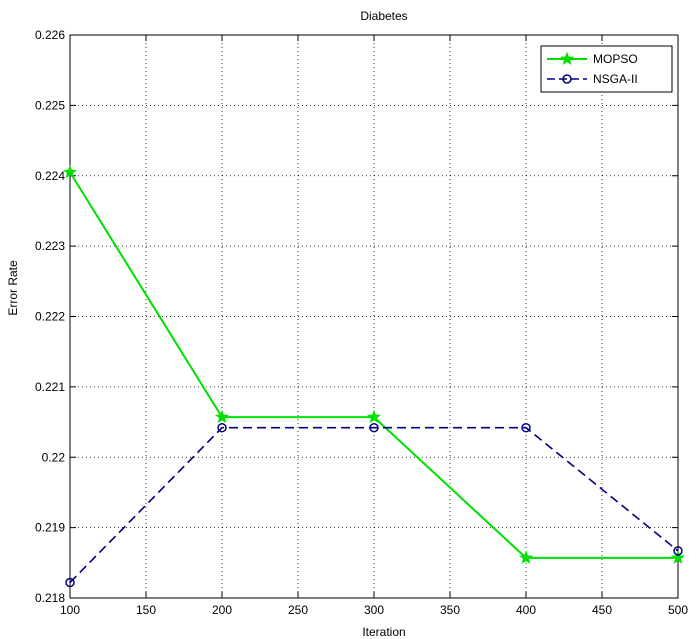 The height and width of the screenshot is (639, 697). I want to click on y-tick-label: 0.224, so click(50, 176).